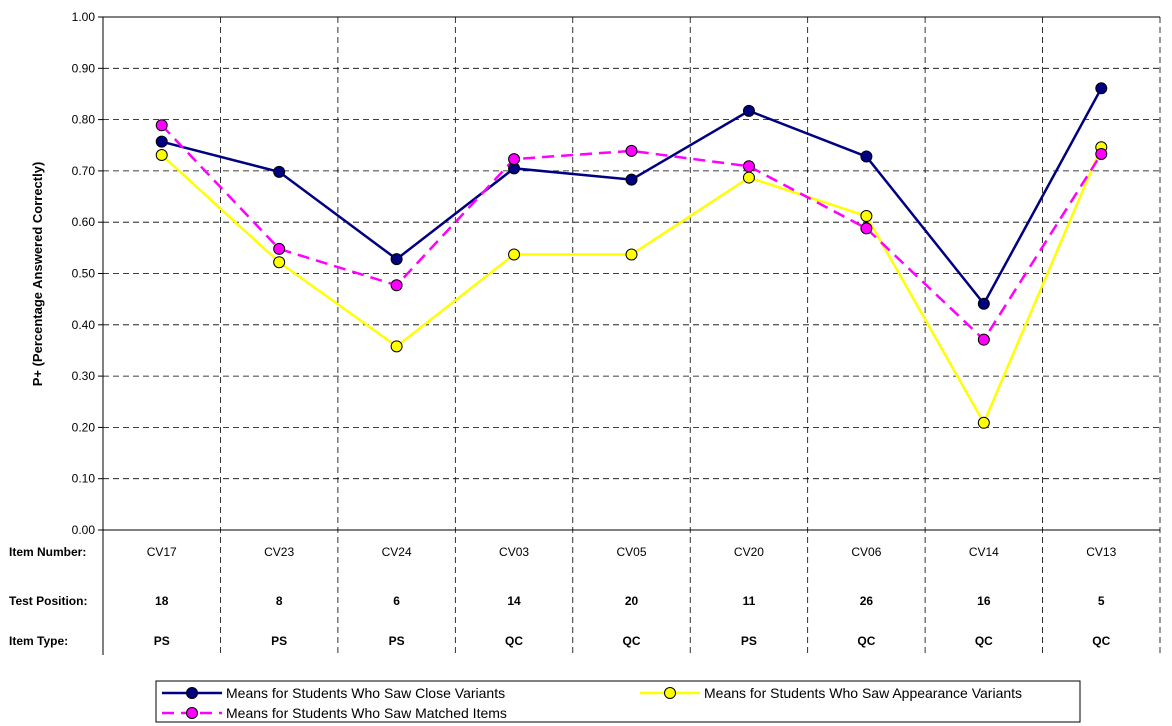 Image resolution: width=1172 pixels, height=726 pixels. What do you see at coordinates (84, 530) in the screenshot?
I see `y-tick-label: 0.00` at bounding box center [84, 530].